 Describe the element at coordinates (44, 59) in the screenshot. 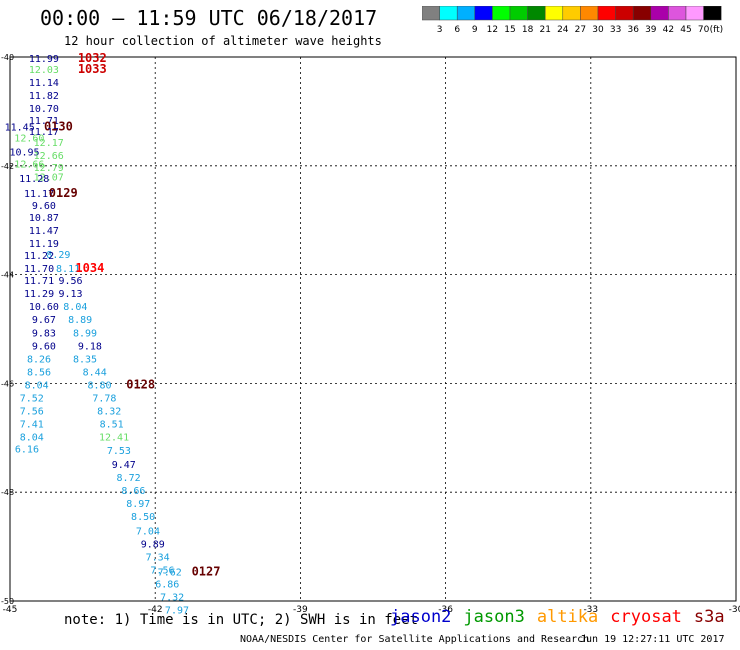

I see `wave-height-label: 11.99` at that location.